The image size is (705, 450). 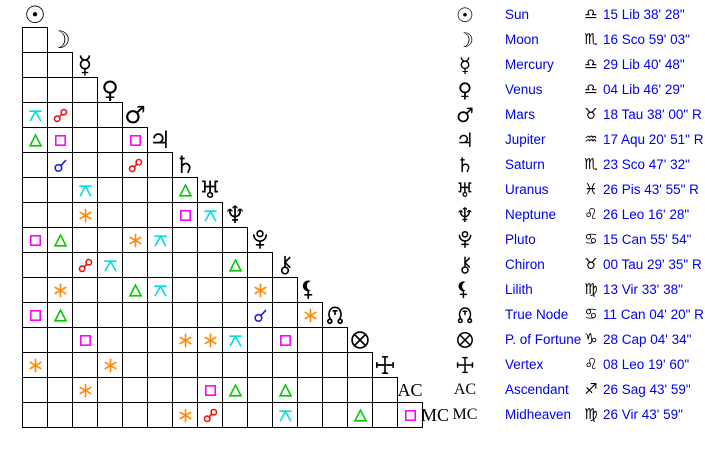 I want to click on aspect-cell-true-node-lilith, so click(x=310, y=315).